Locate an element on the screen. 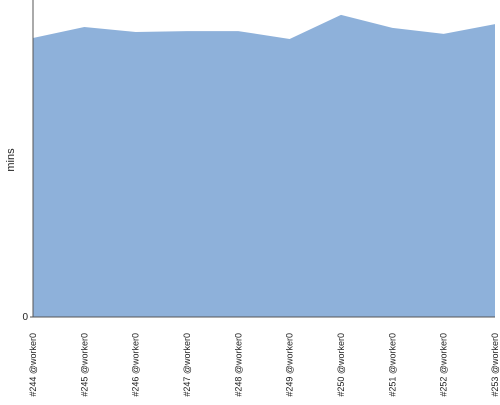 This screenshot has height=405, width=500. x-tick-label: #249 @worker0 is located at coordinates (290, 365).